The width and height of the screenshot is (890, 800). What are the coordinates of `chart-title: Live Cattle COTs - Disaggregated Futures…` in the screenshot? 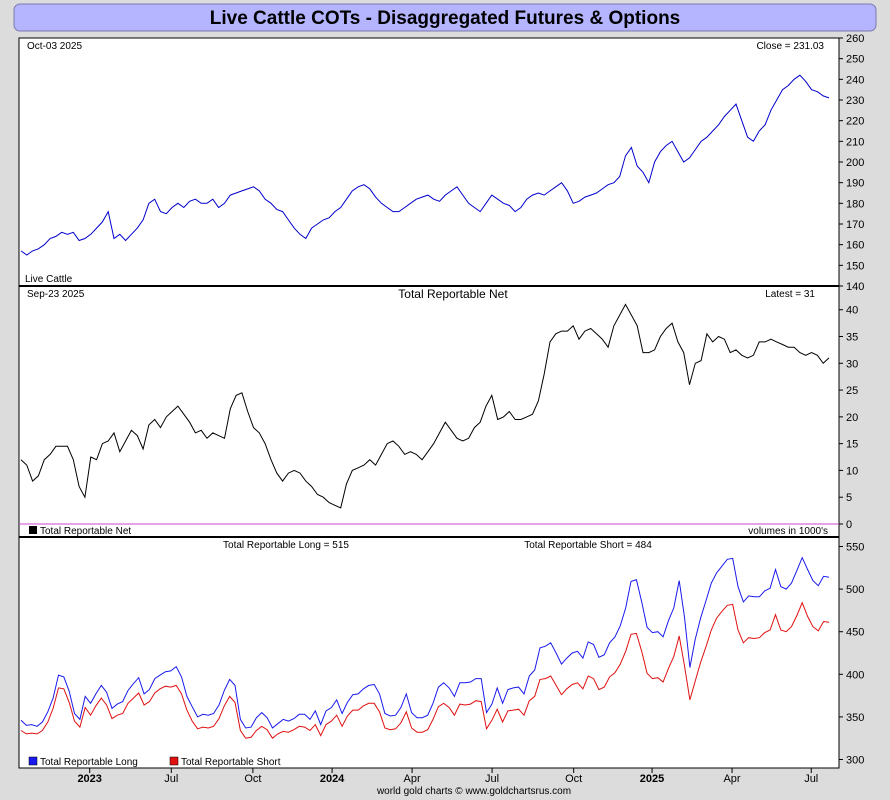 It's located at (445, 18).